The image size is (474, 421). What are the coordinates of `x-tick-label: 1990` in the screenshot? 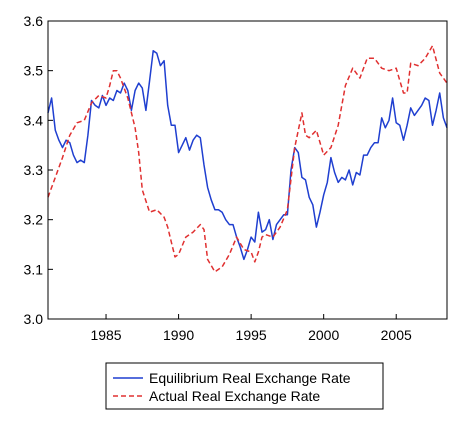 It's located at (178, 335).